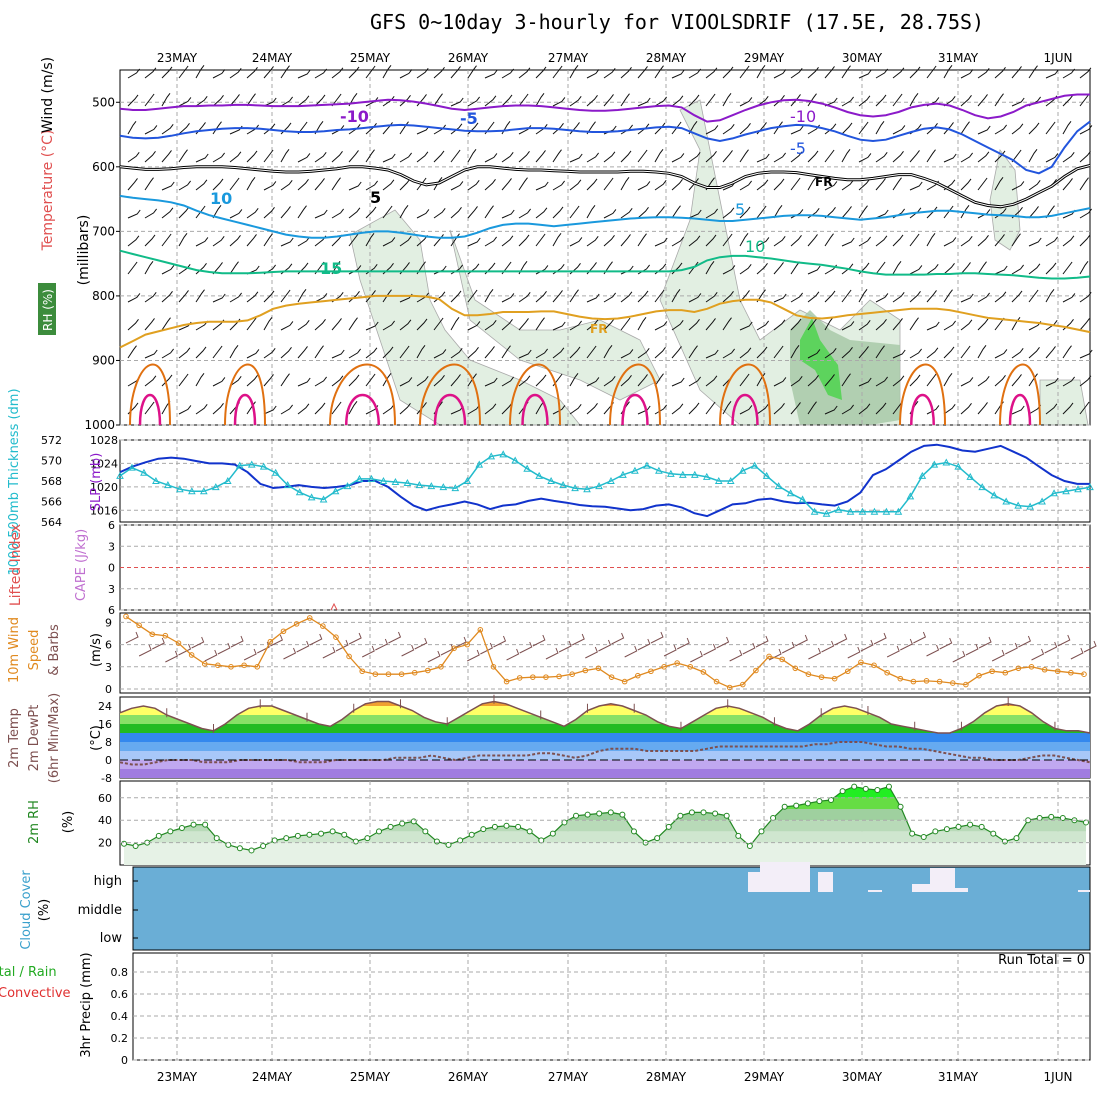 The height and width of the screenshot is (1100, 1100). I want to click on precip-tick-label: 0.6, so click(120, 994).